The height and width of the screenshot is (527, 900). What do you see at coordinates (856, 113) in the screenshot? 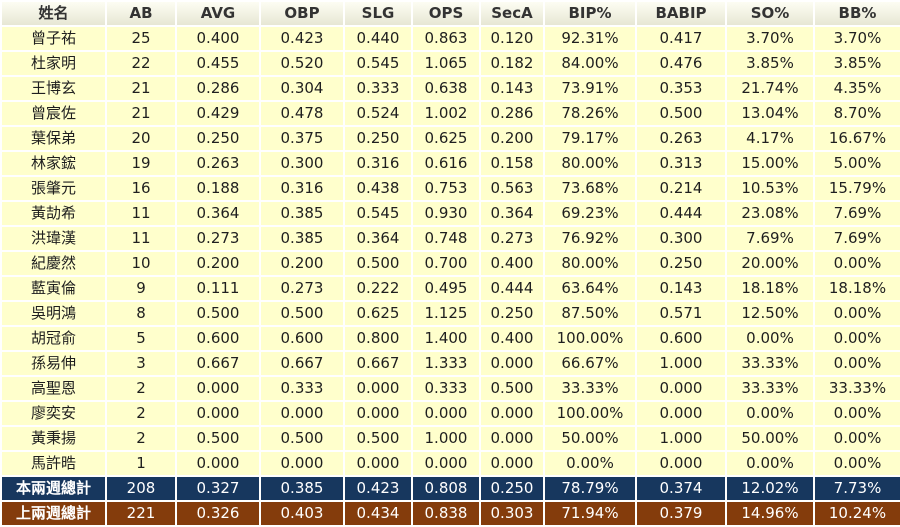
I see `stat-cell: 8.70%` at bounding box center [856, 113].